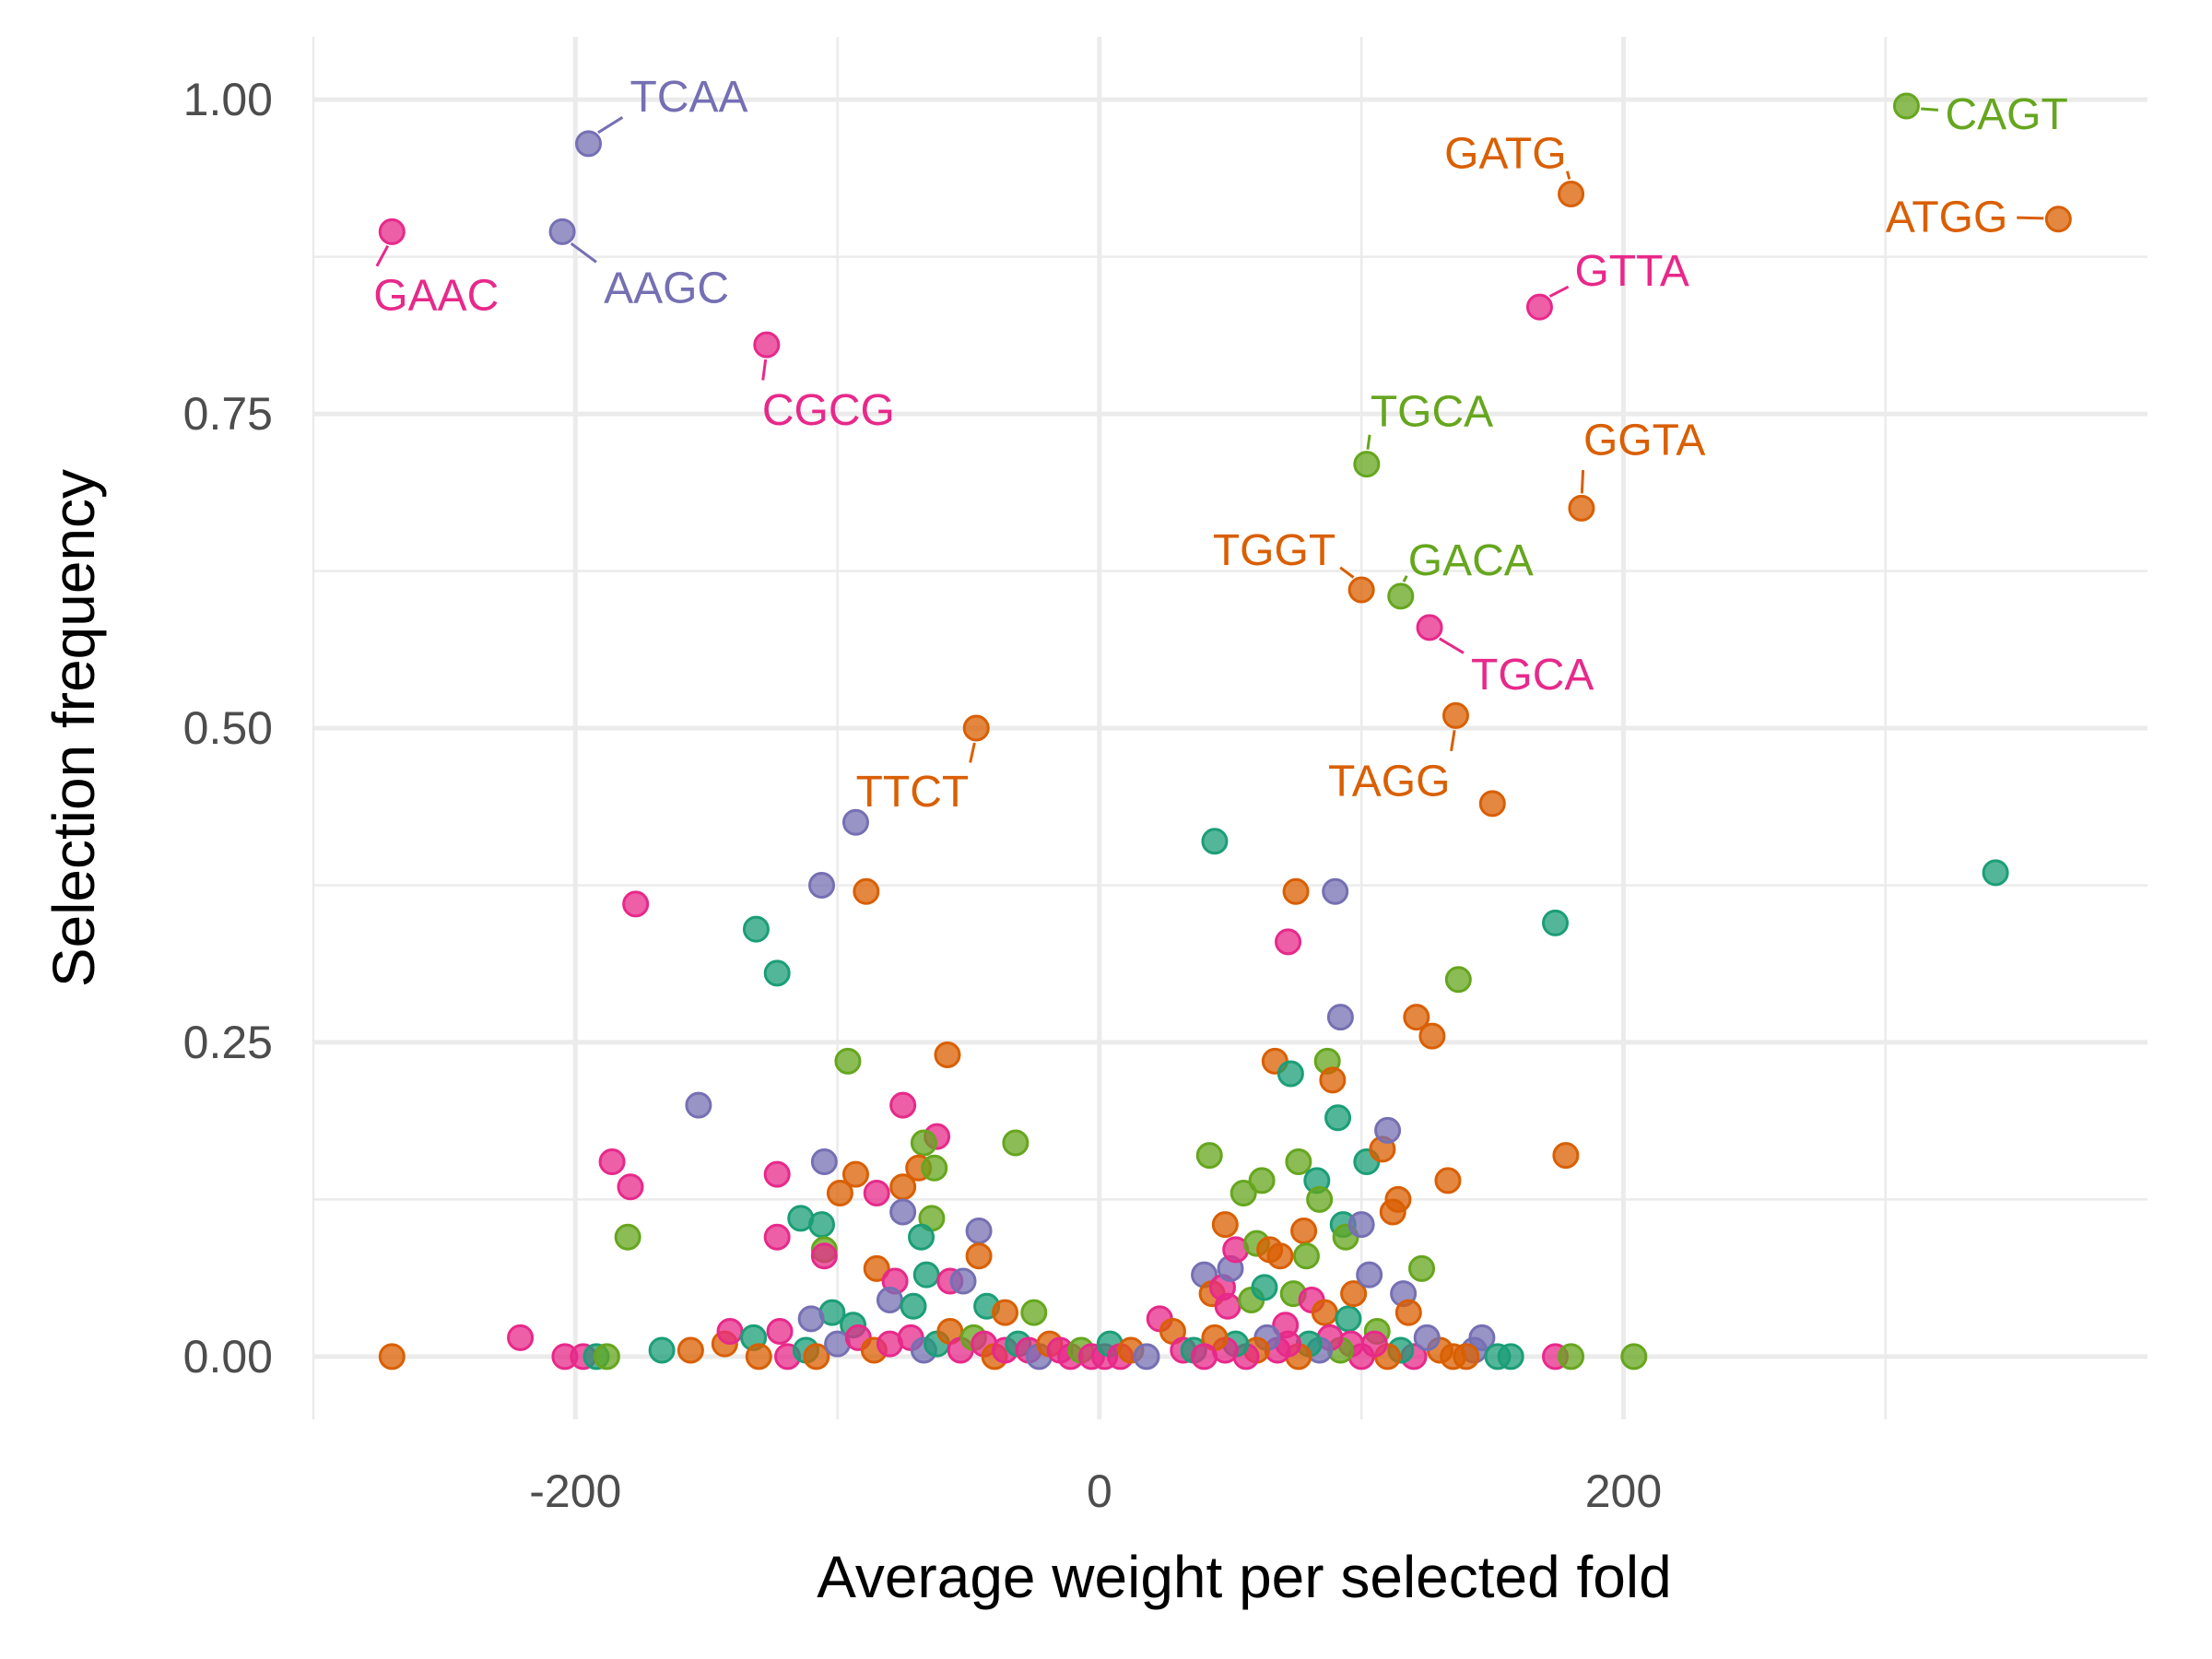 The height and width of the screenshot is (1659, 2212). I want to click on point-label: TAGG, so click(1389, 781).